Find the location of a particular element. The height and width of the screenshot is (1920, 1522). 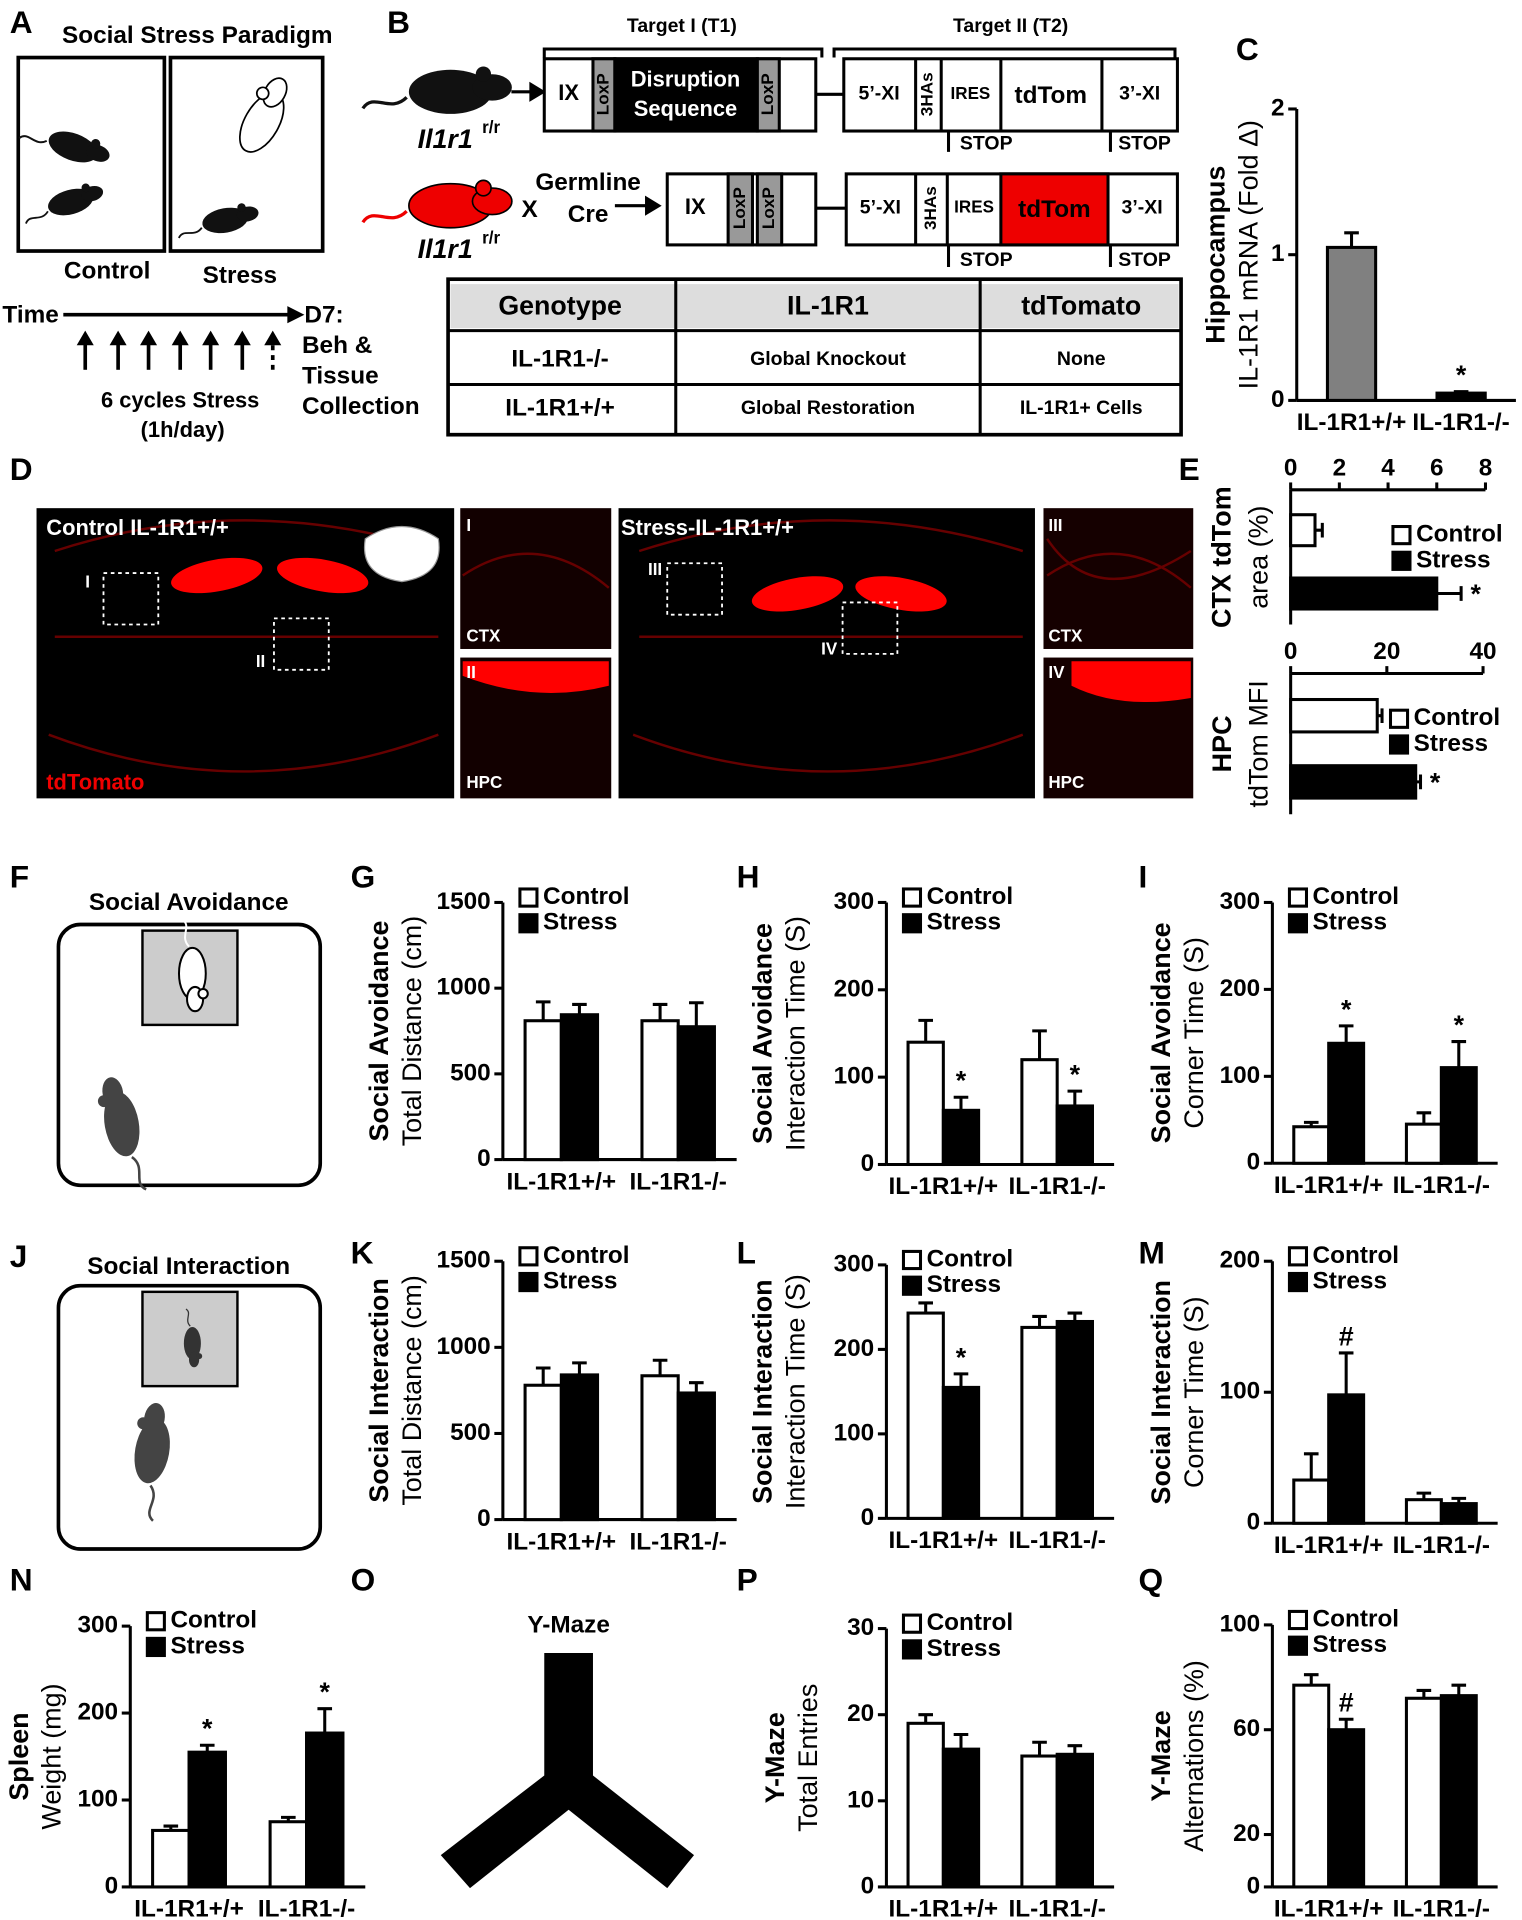

y-axis-title: Social Avoidance is located at coordinates (763, 1033).